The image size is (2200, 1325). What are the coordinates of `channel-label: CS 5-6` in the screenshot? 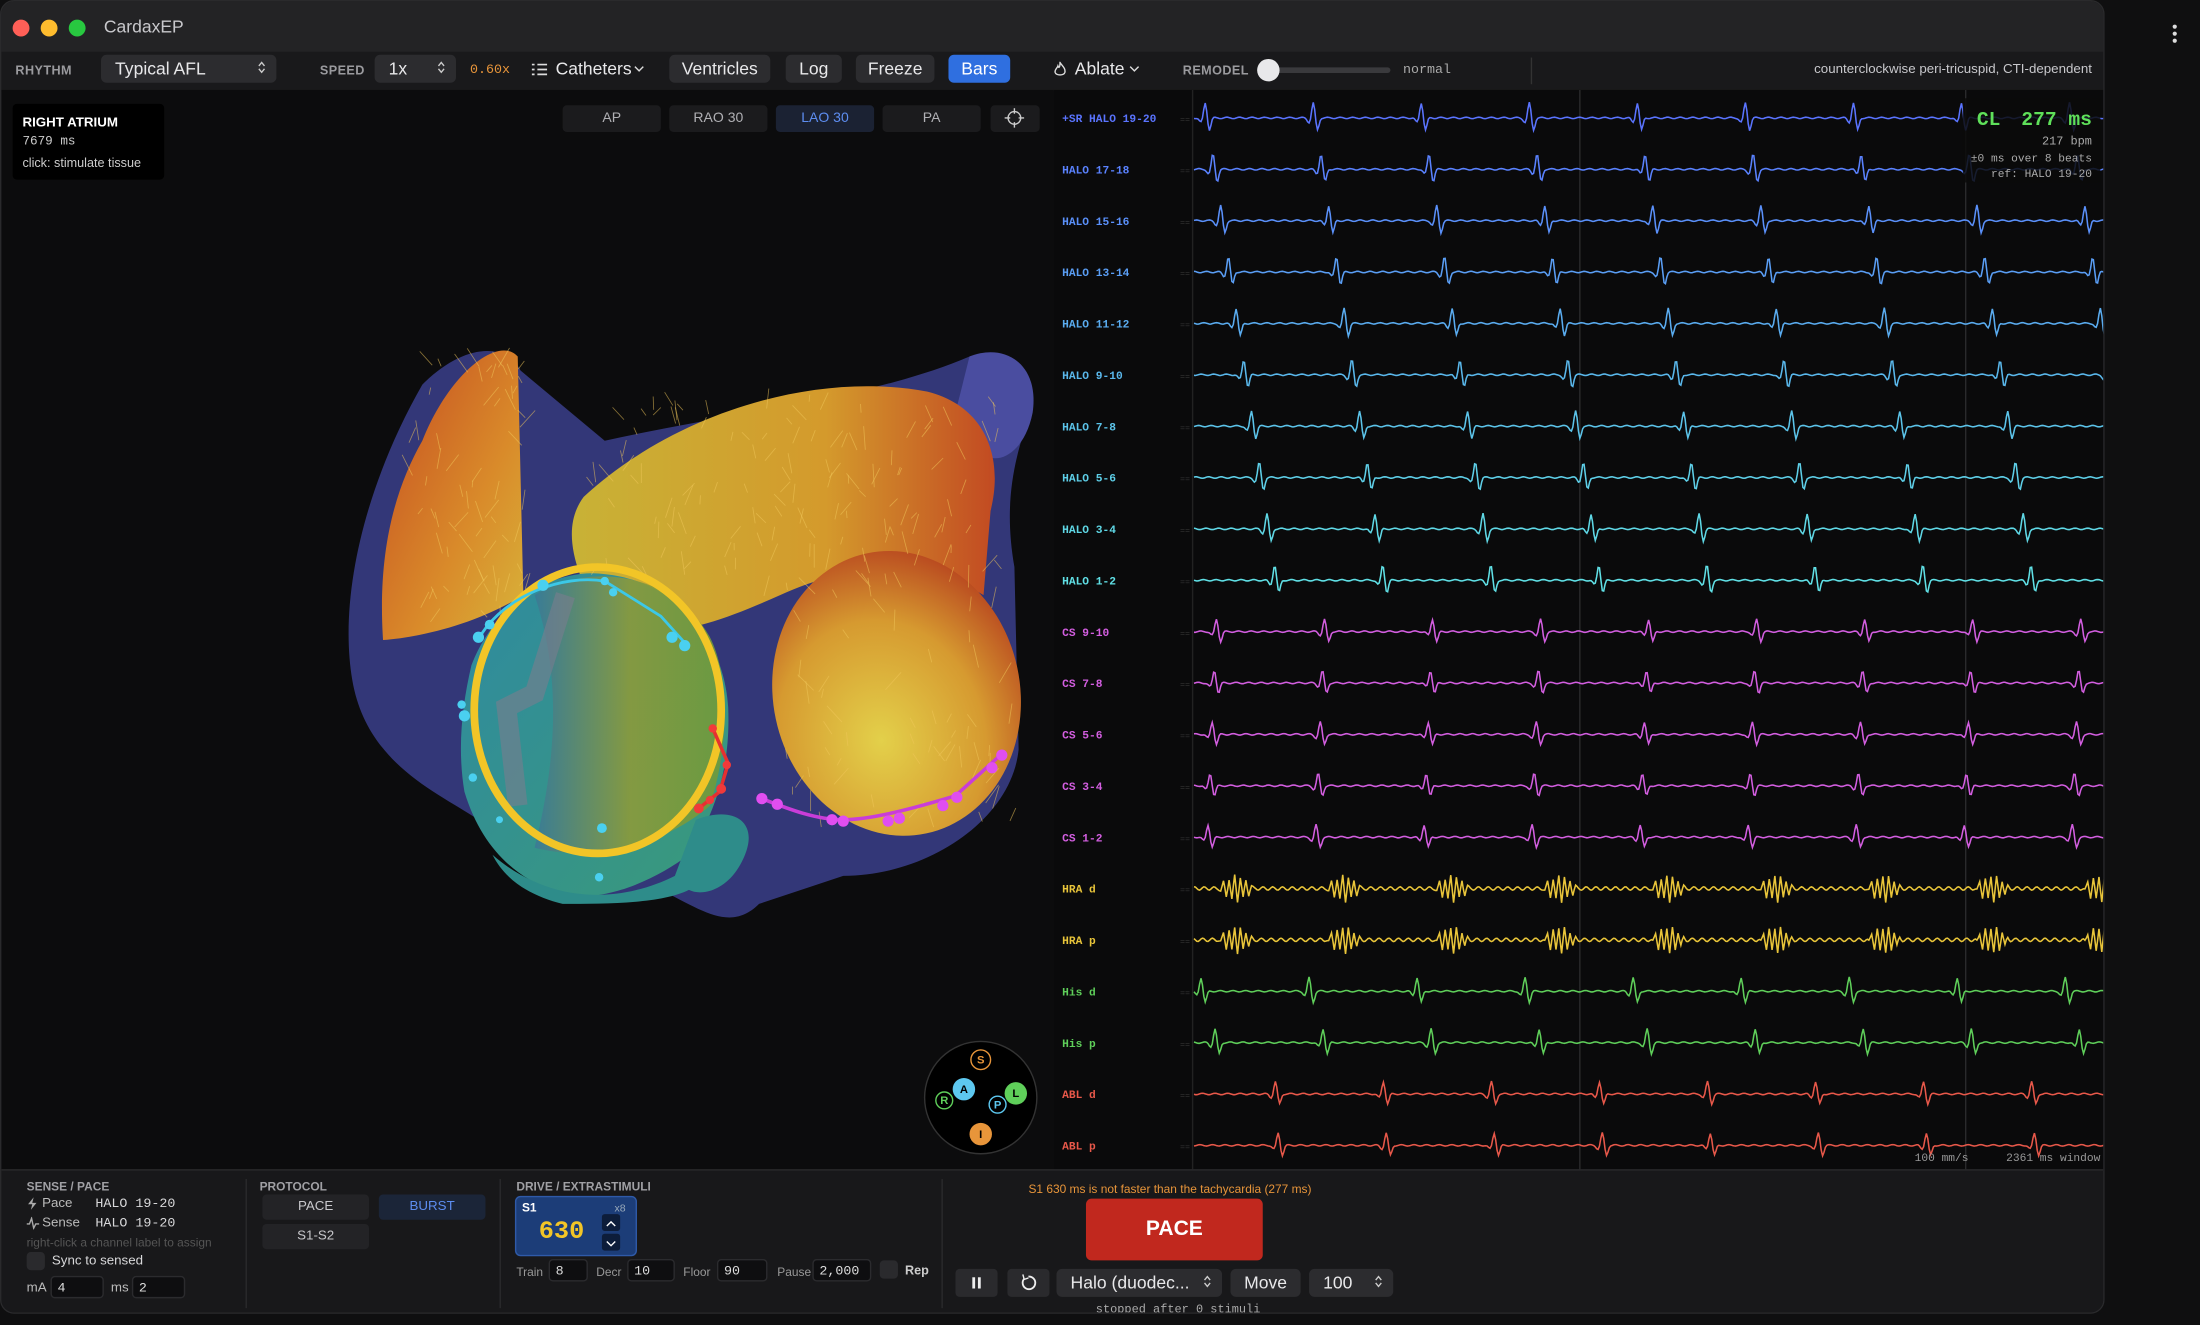 It's located at (1082, 737).